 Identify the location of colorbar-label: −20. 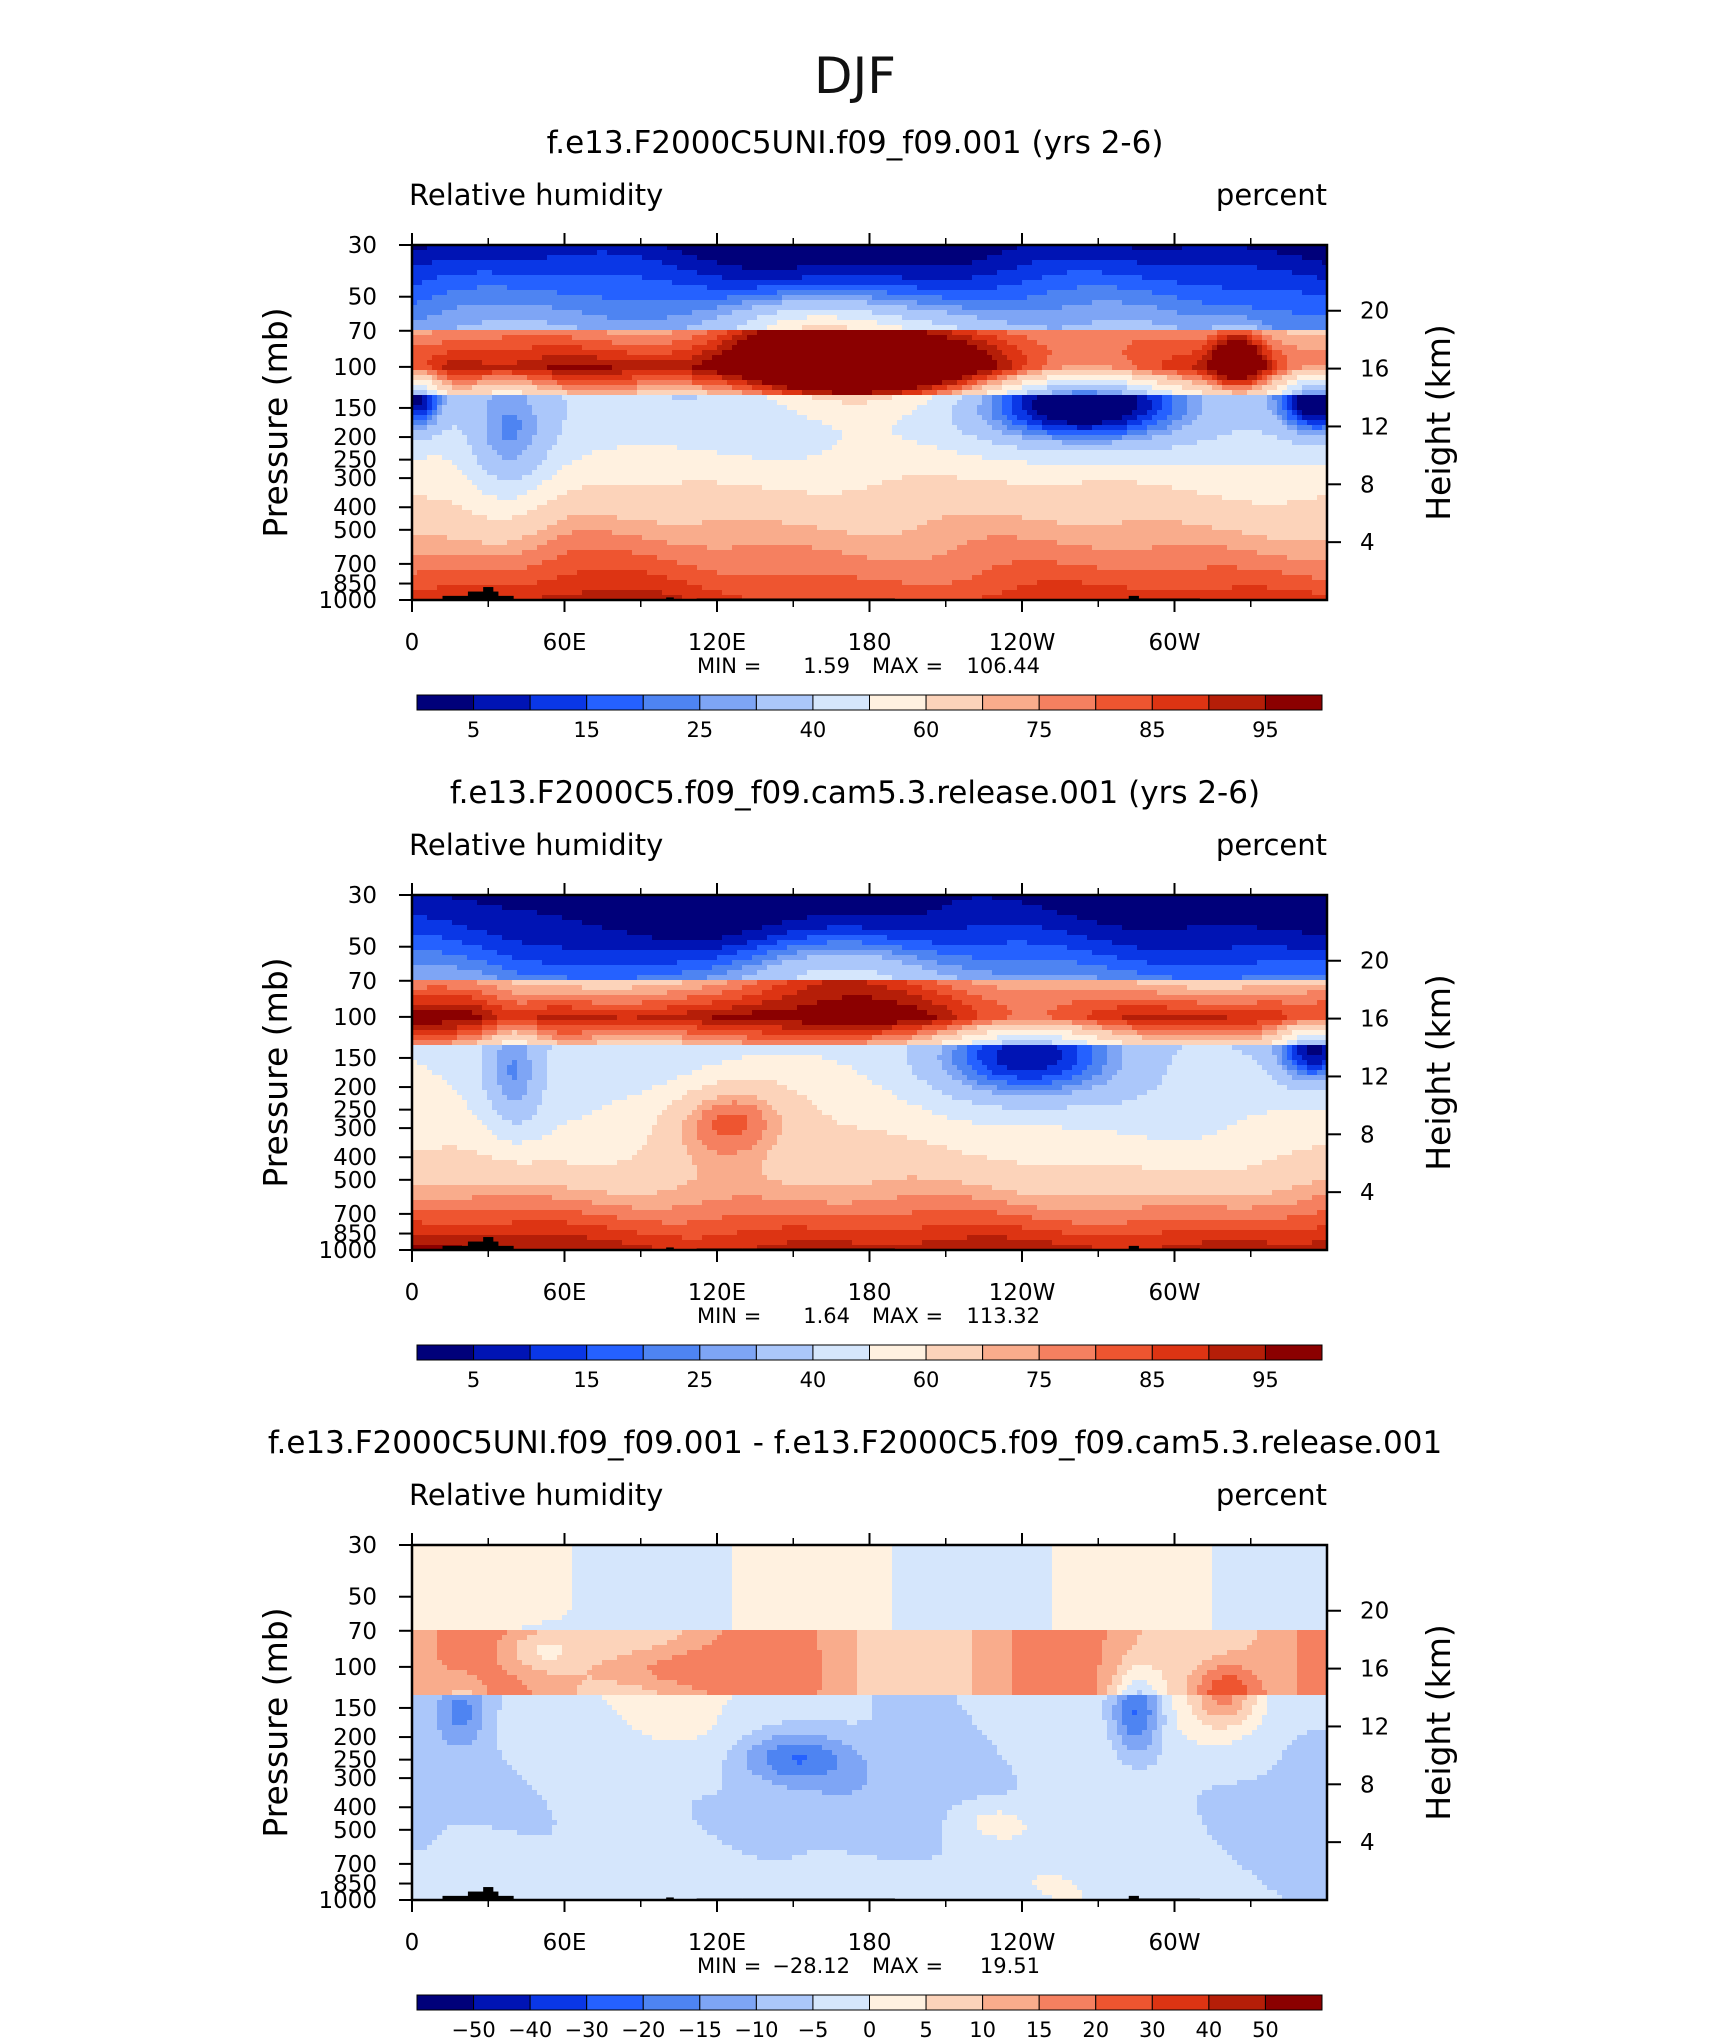
(643, 2028).